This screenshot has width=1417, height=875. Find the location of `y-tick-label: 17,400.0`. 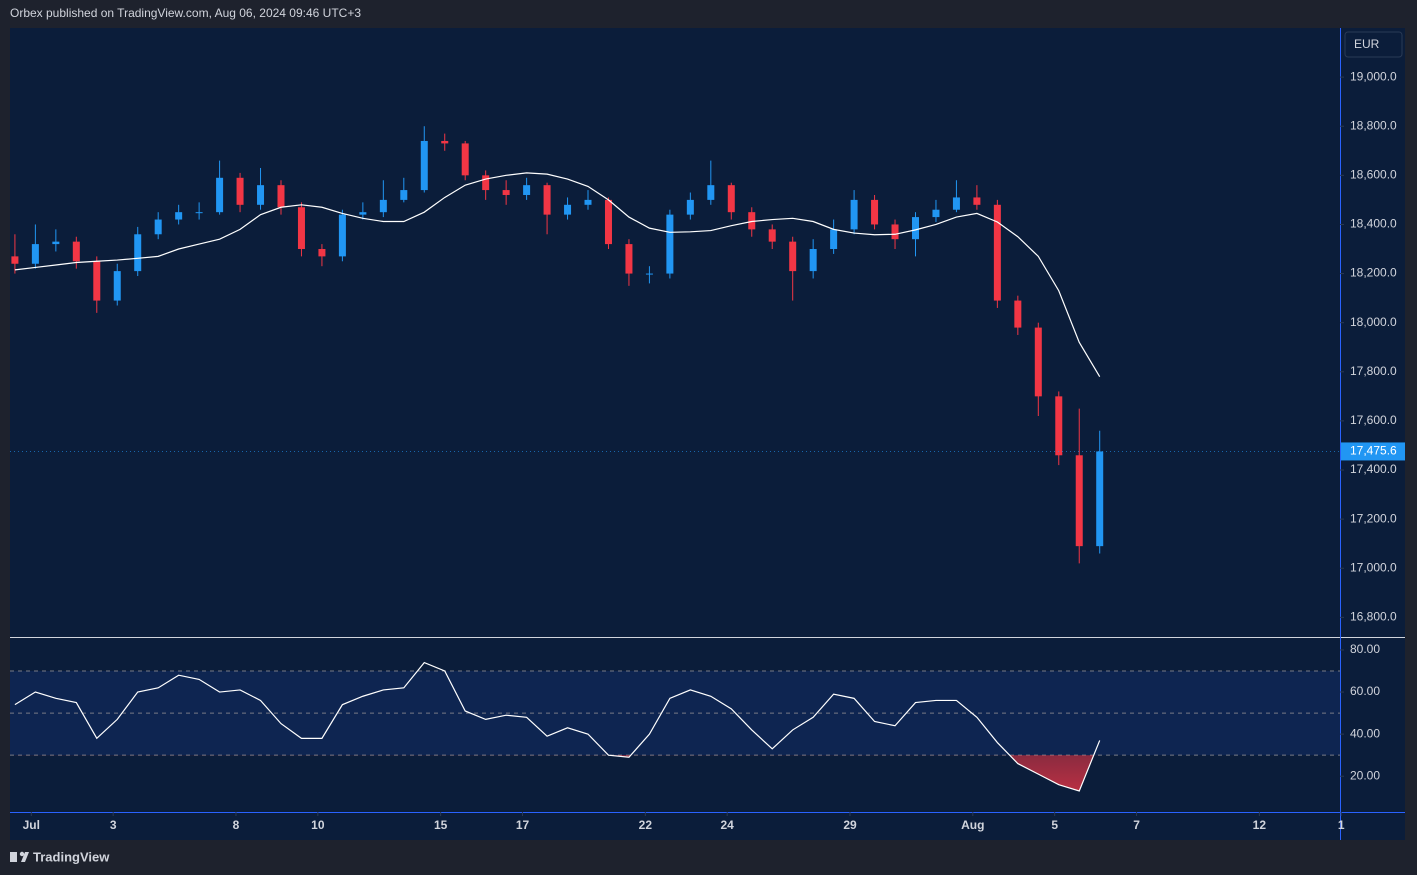

y-tick-label: 17,400.0 is located at coordinates (1373, 469).